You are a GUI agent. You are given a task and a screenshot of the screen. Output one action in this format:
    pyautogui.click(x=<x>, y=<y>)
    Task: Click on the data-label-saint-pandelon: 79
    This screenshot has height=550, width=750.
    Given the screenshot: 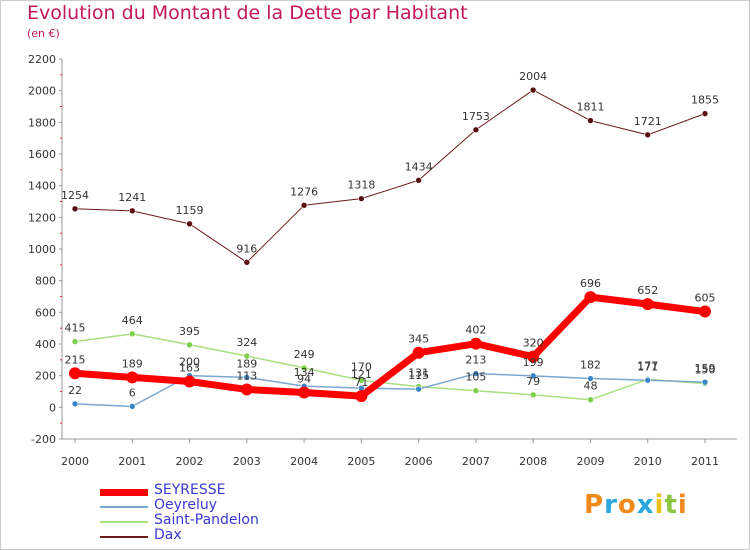 What is the action you would take?
    pyautogui.click(x=533, y=381)
    